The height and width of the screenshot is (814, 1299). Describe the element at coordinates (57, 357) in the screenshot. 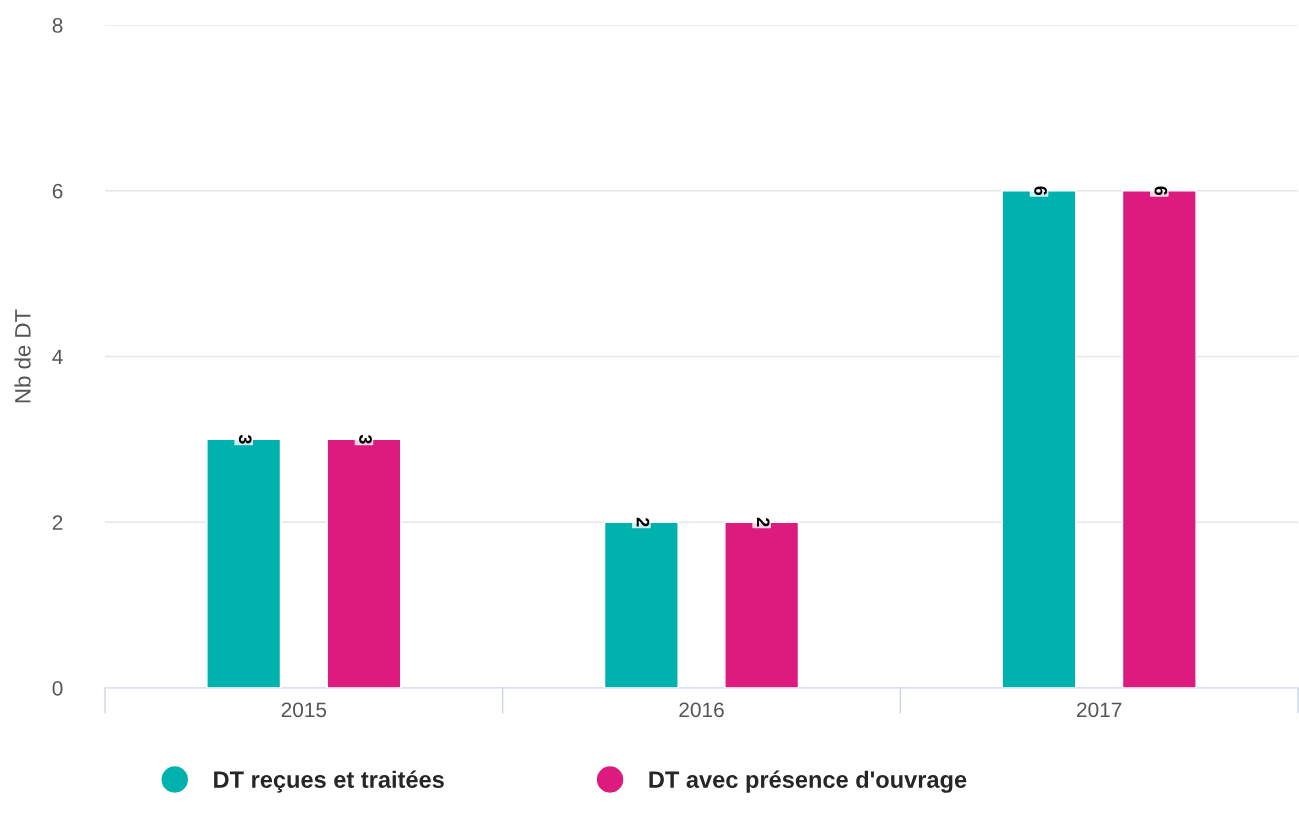

I see `y-tick-label: 4` at that location.